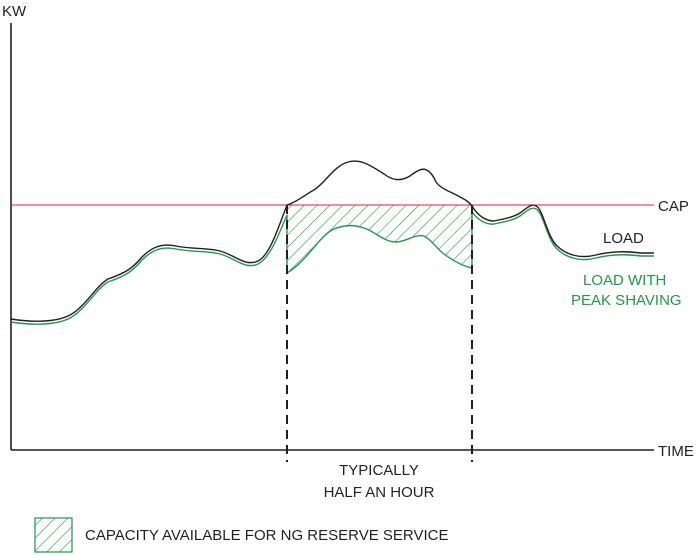 This screenshot has height=555, width=700. I want to click on peak-shaving-label-line2: PEAK SHAVING, so click(626, 300).